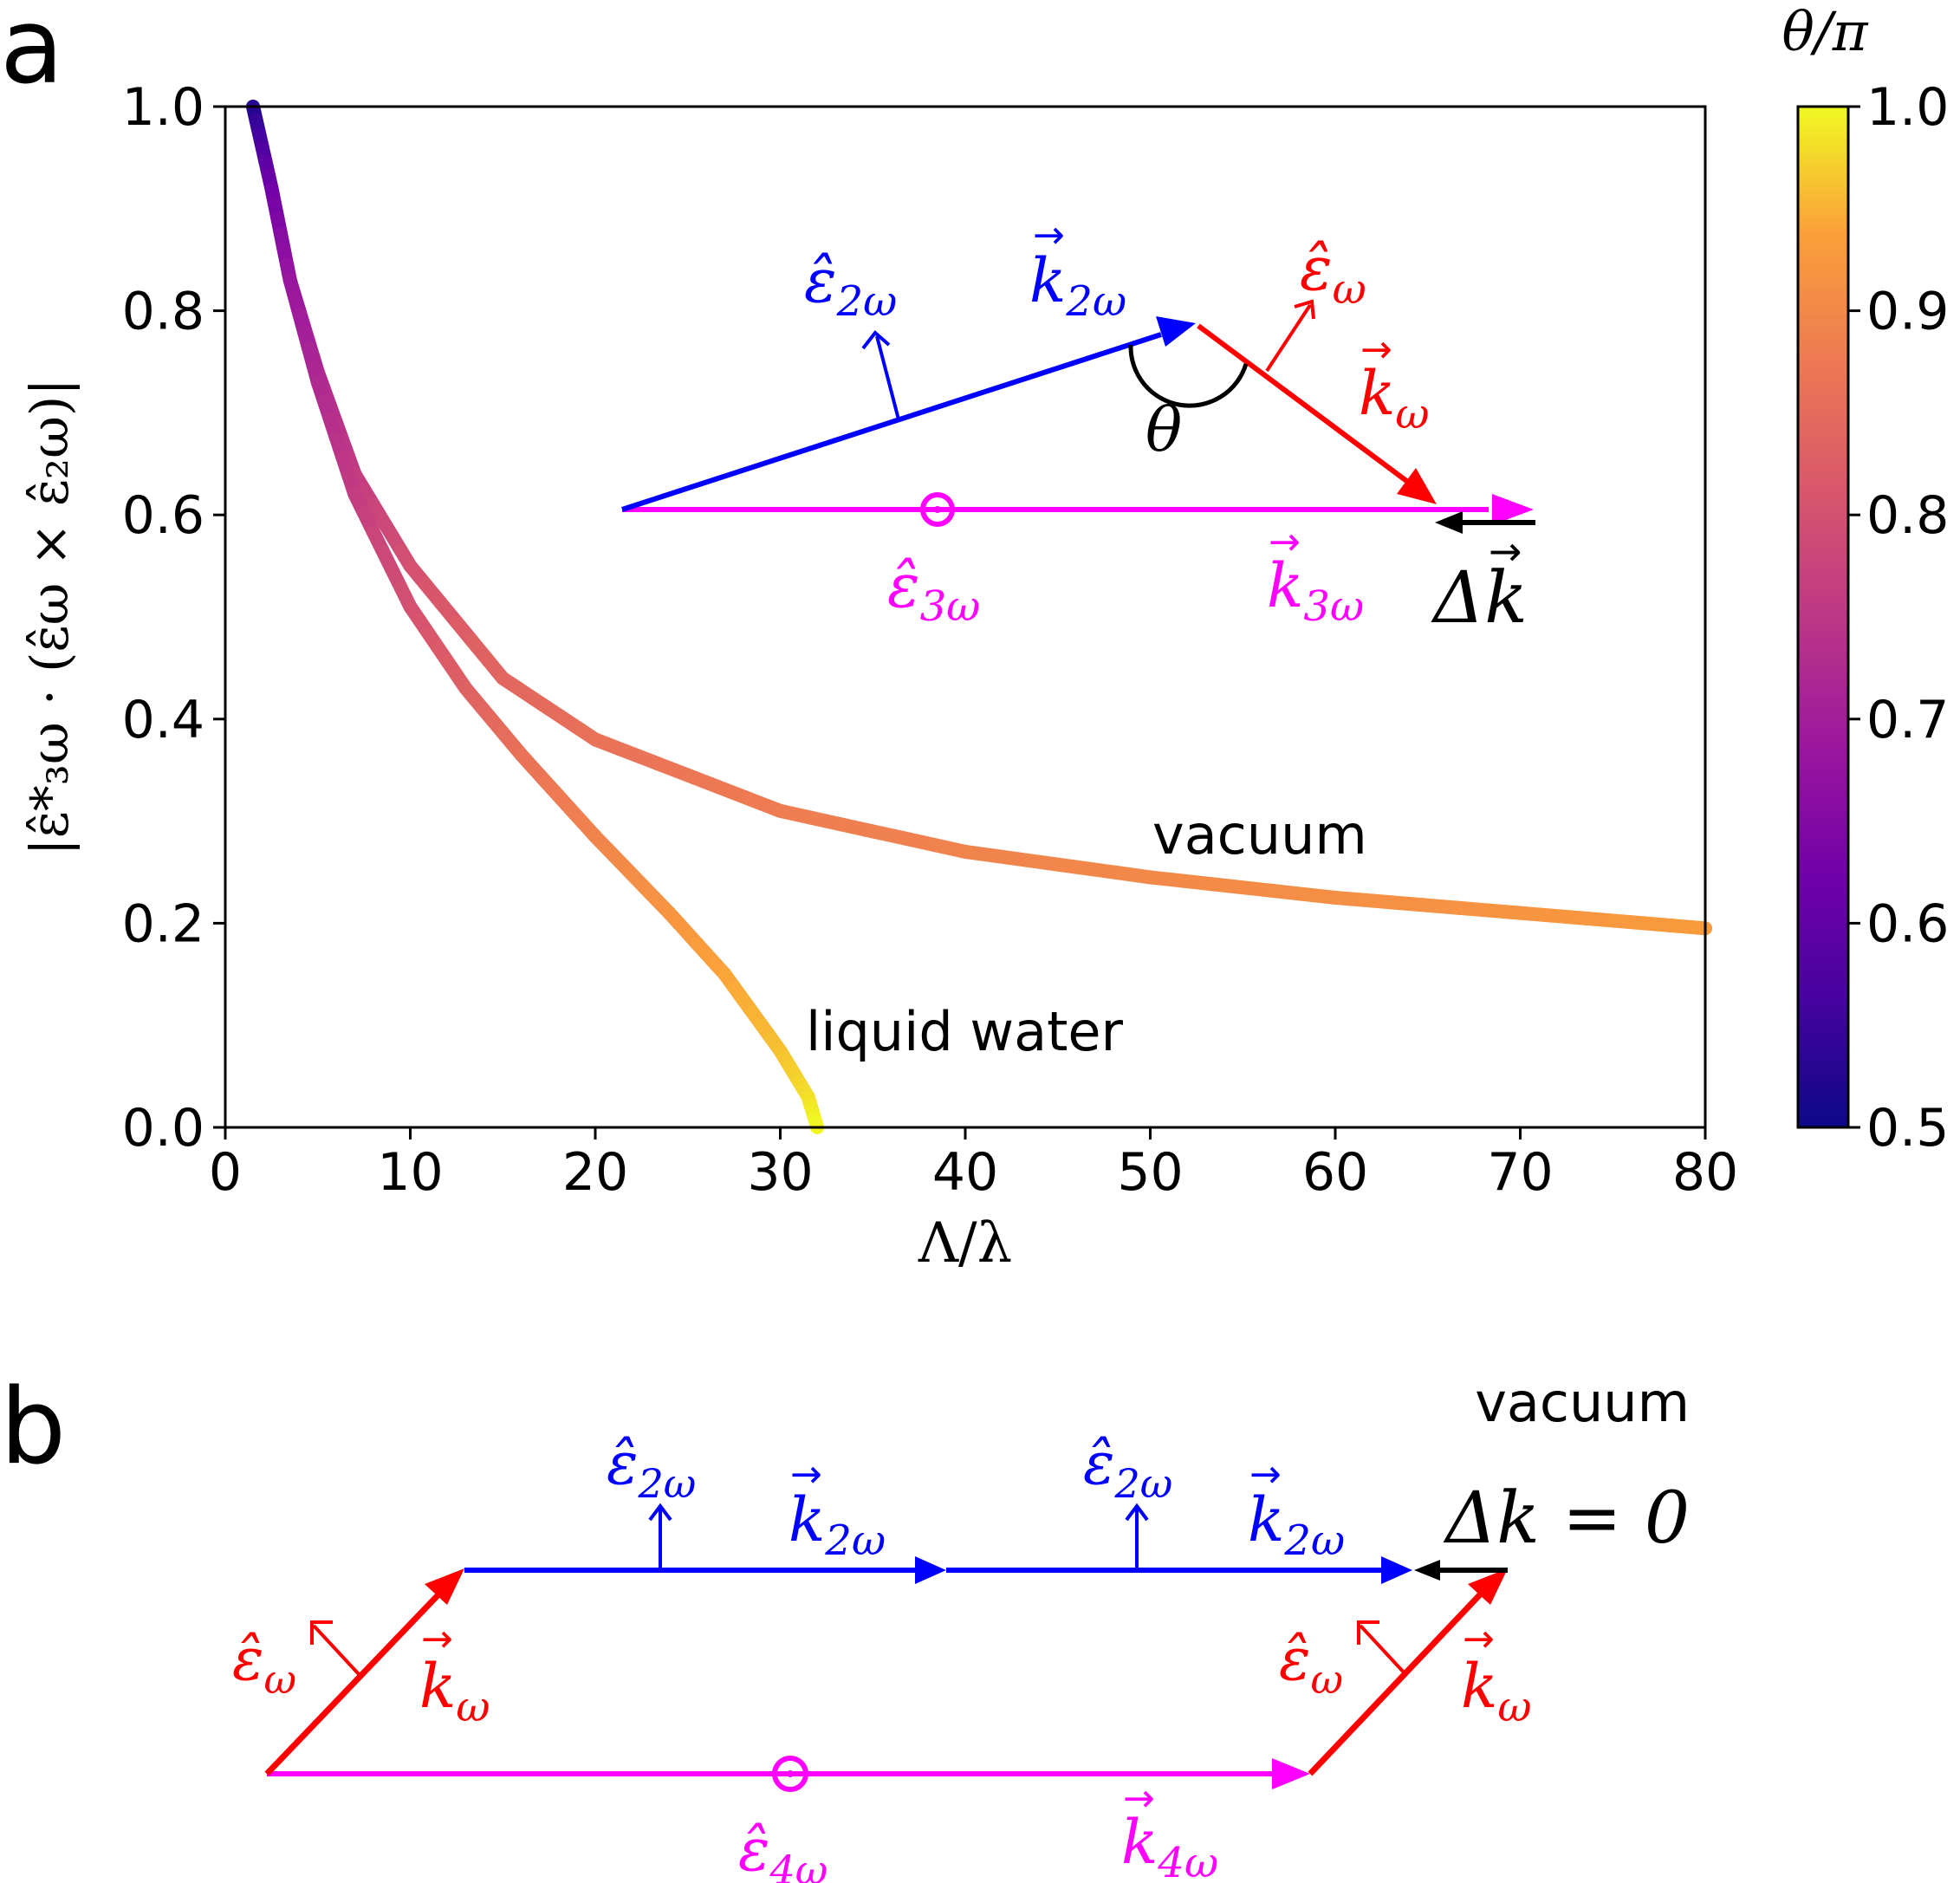  What do you see at coordinates (780, 1172) in the screenshot?
I see `x-tick-label: 30` at bounding box center [780, 1172].